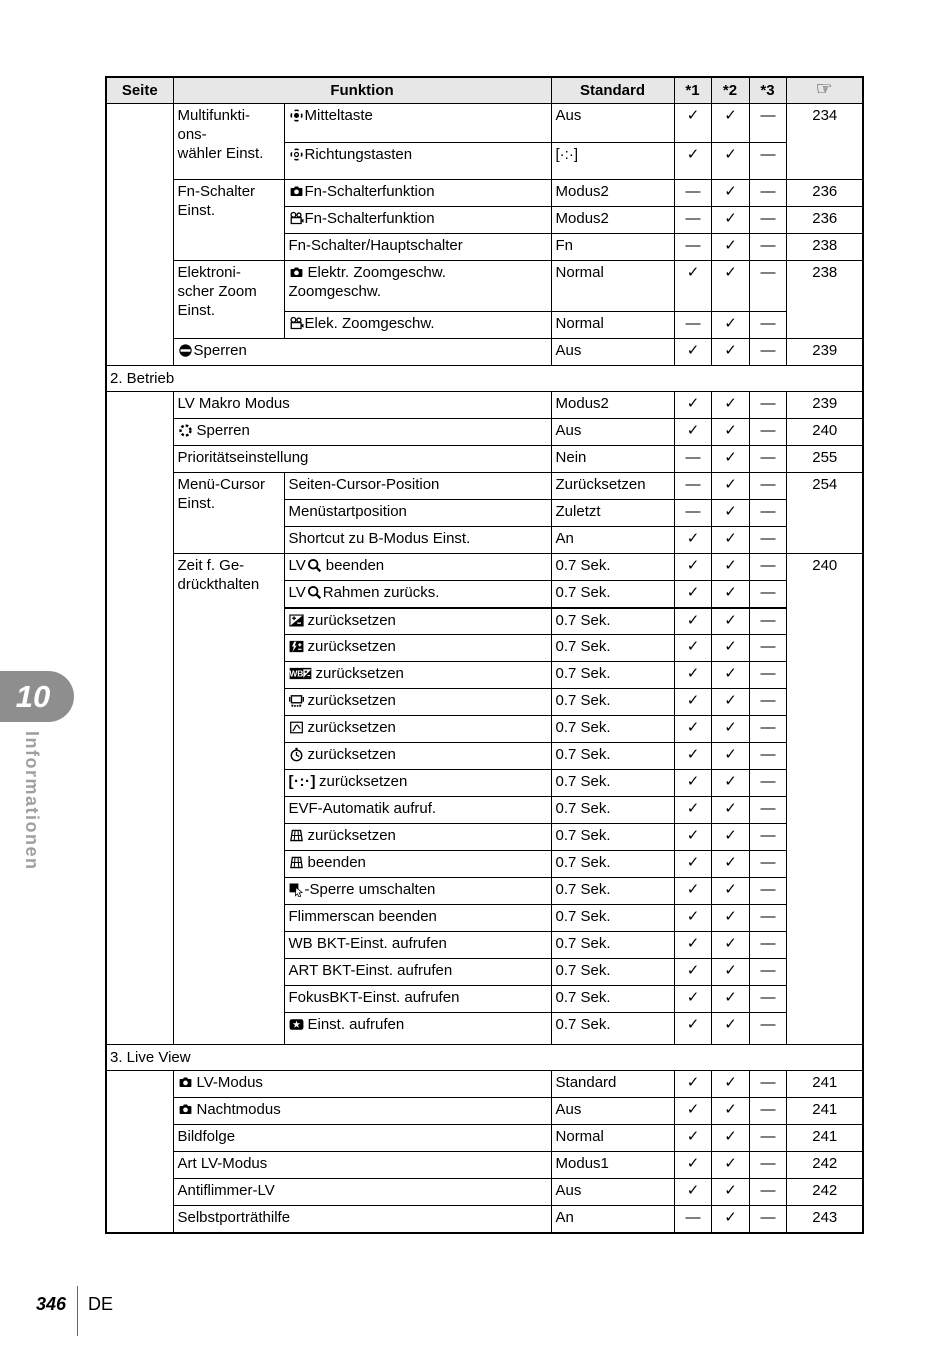 The height and width of the screenshot is (1351, 950). Describe the element at coordinates (417, 675) in the screenshot. I see `function-cell: WB zurücksetzen` at that location.